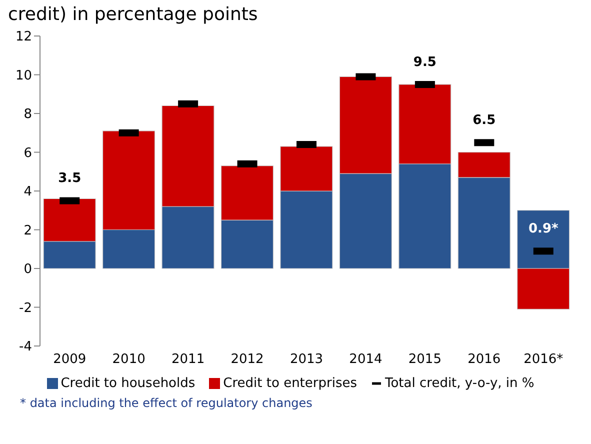 The image size is (591, 444). Describe the element at coordinates (28, 192) in the screenshot. I see `y-tick-label: 4` at that location.